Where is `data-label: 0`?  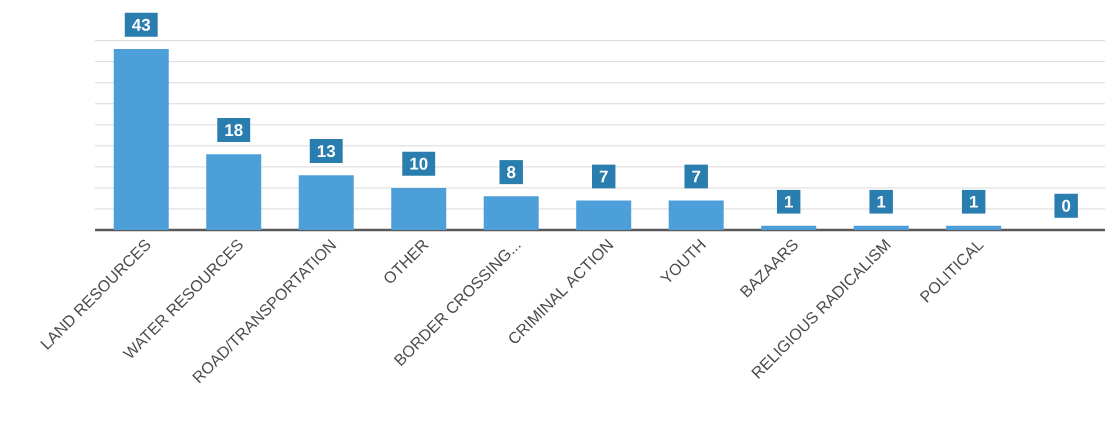 data-label: 0 is located at coordinates (1066, 205).